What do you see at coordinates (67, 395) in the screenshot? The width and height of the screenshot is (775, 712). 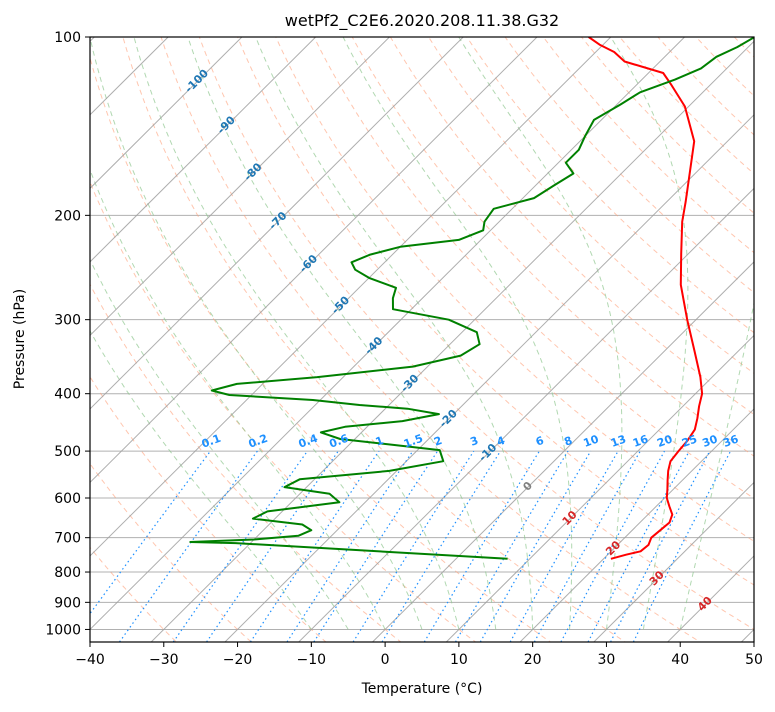 I see `y-tick-label: 400` at bounding box center [67, 395].